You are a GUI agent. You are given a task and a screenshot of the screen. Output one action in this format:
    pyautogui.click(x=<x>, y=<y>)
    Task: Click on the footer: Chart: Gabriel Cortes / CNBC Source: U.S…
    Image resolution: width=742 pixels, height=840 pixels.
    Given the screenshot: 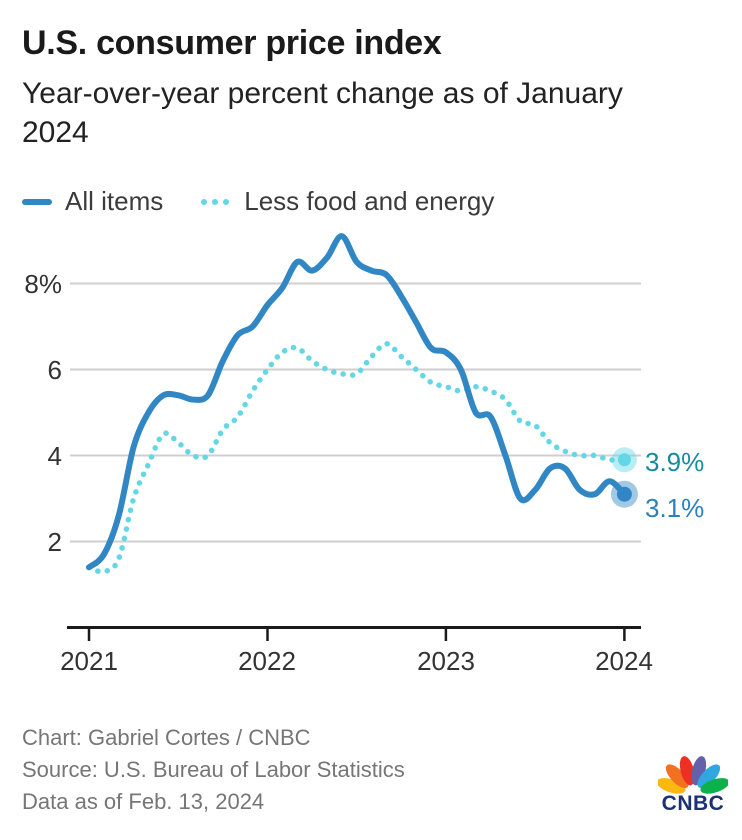 What is the action you would take?
    pyautogui.click(x=213, y=770)
    